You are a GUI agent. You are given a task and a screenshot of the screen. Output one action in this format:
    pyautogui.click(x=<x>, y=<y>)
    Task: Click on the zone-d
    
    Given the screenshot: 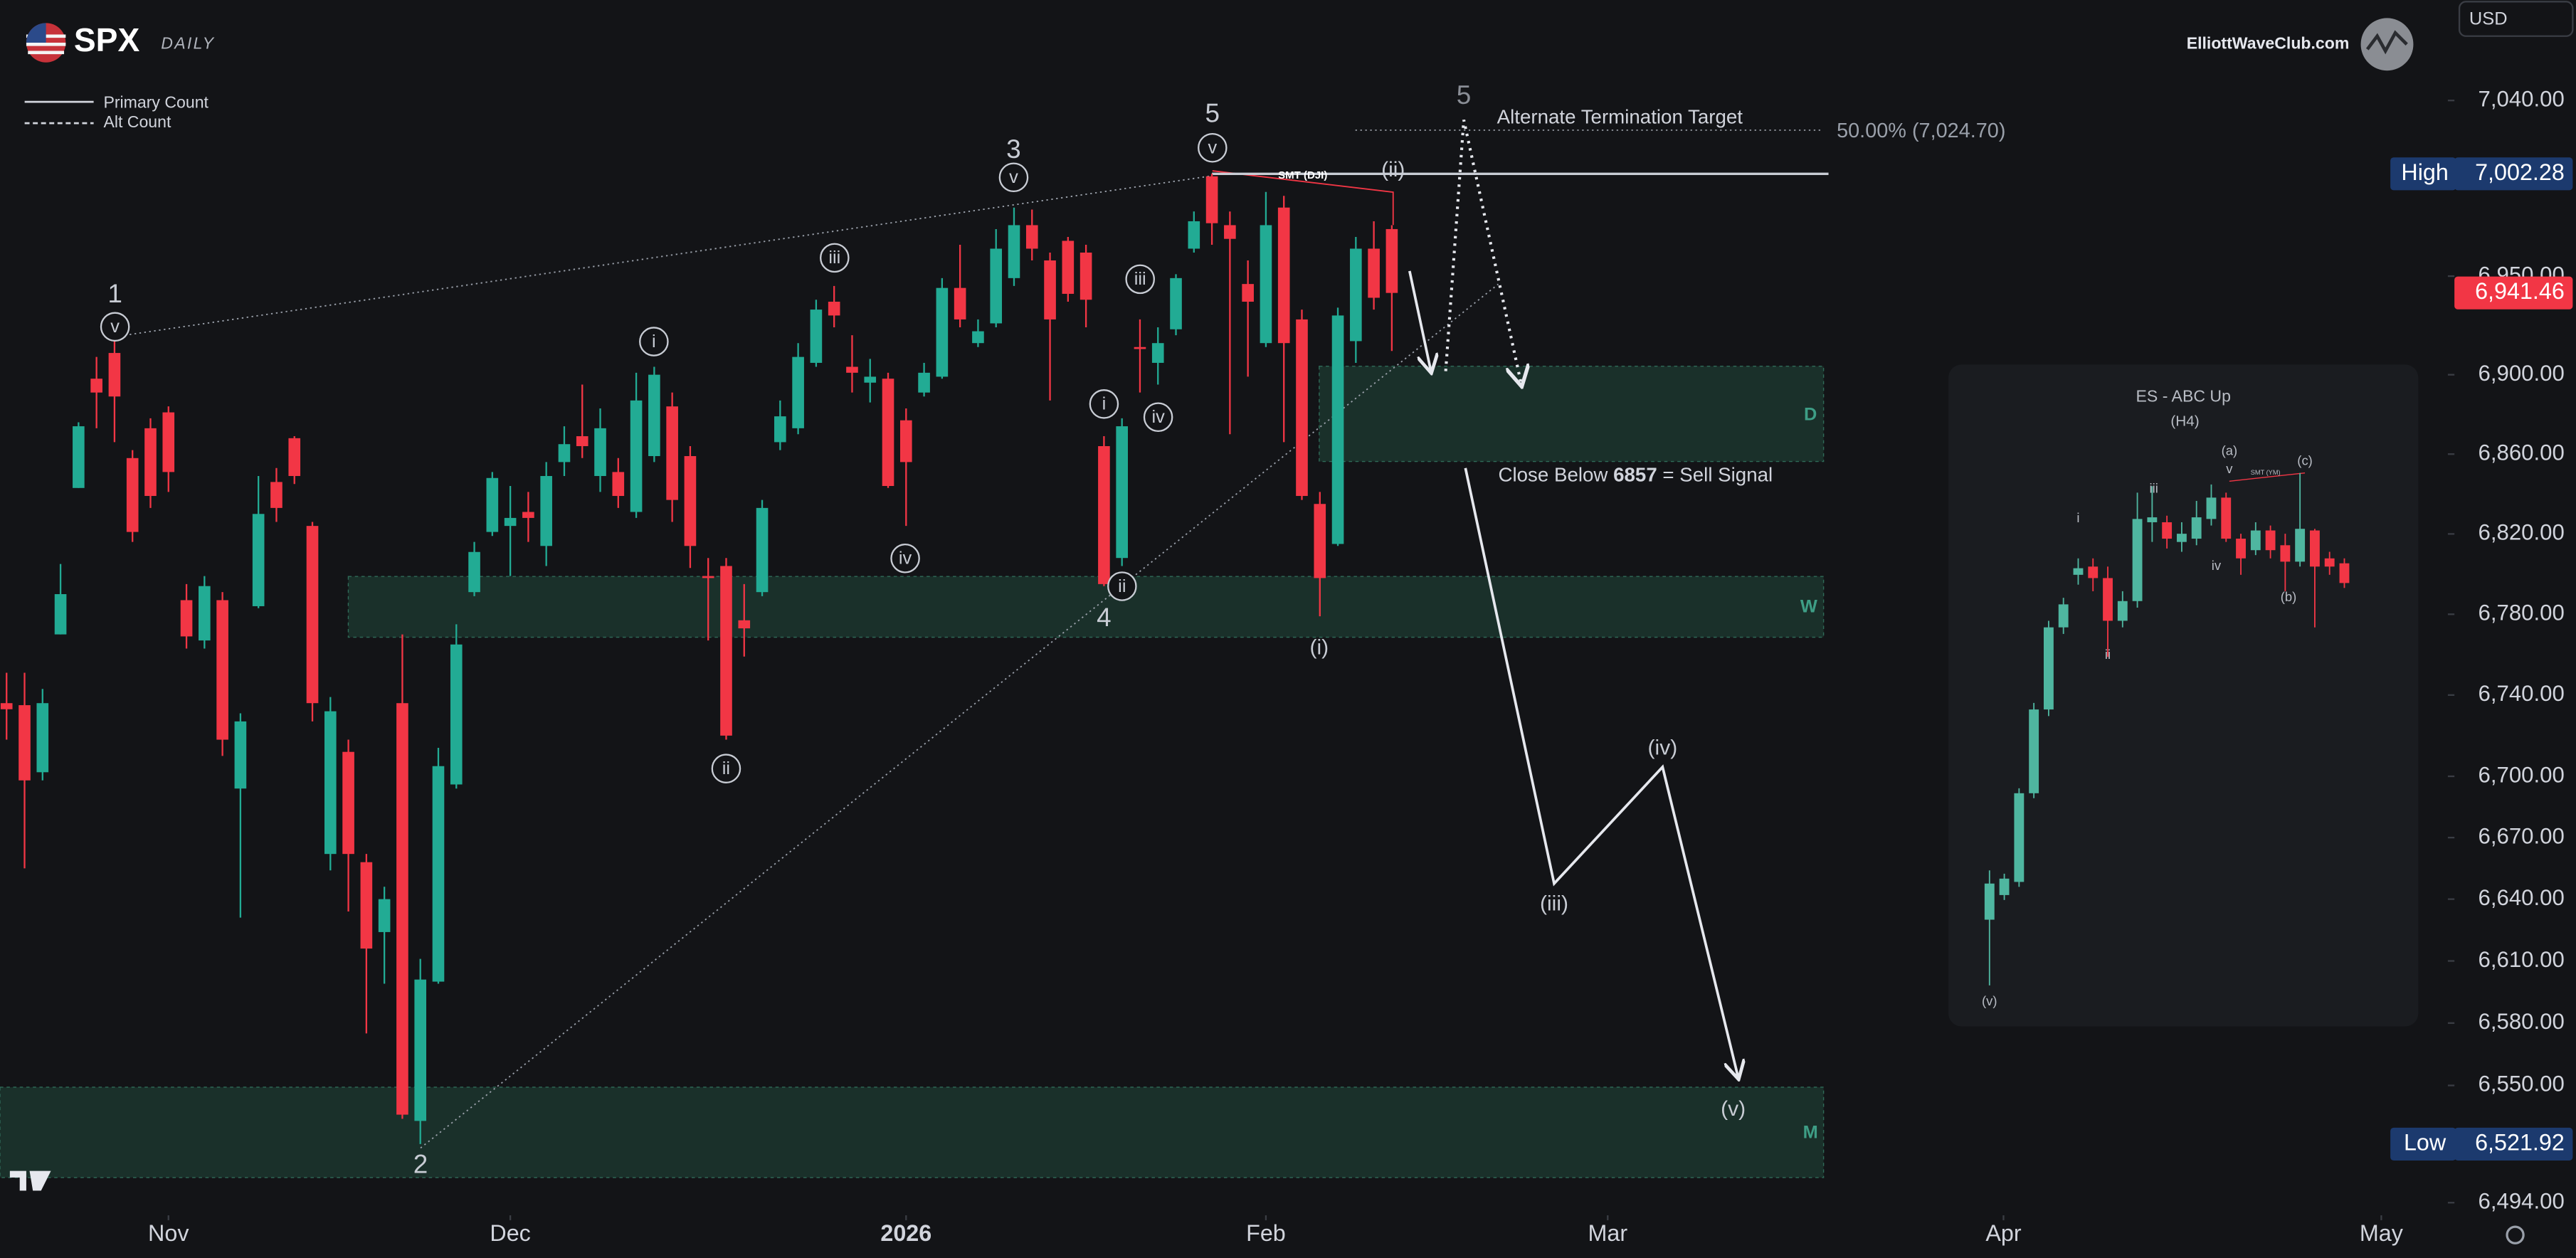 What is the action you would take?
    pyautogui.click(x=1572, y=414)
    